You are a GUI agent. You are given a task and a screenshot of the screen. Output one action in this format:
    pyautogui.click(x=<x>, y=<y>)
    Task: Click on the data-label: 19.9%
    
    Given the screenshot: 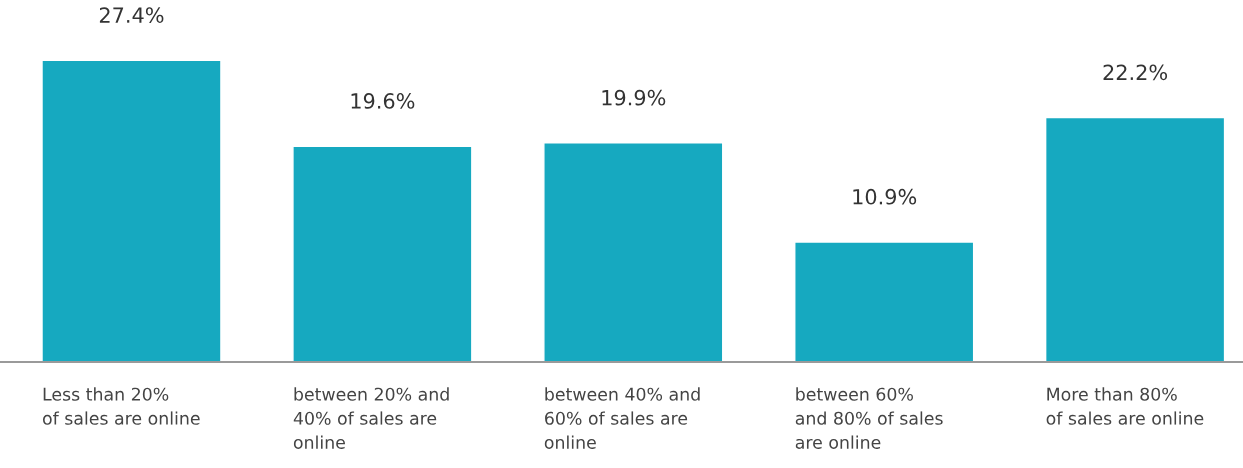 What is the action you would take?
    pyautogui.click(x=634, y=97)
    